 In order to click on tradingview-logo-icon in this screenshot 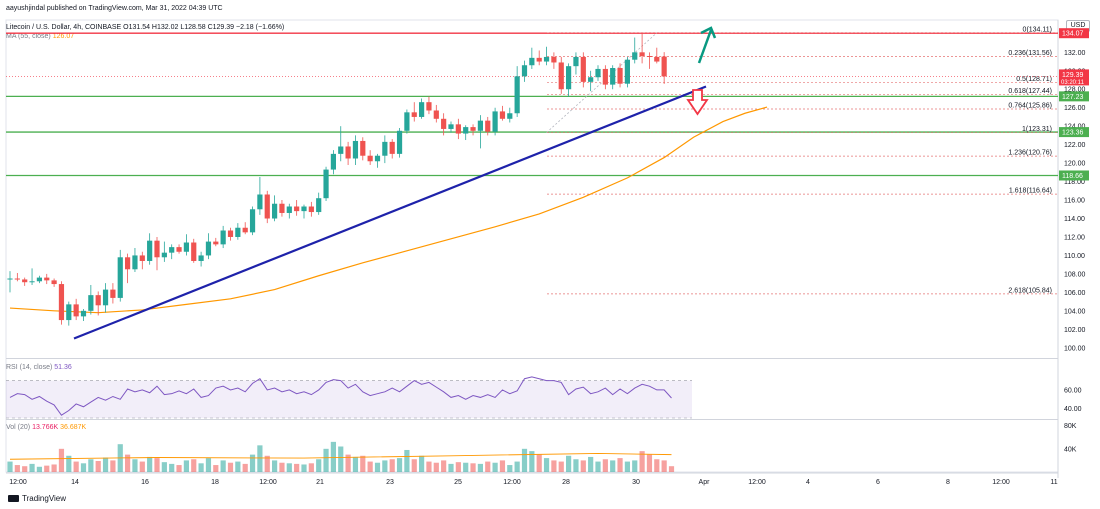, I will do `click(13, 498)`.